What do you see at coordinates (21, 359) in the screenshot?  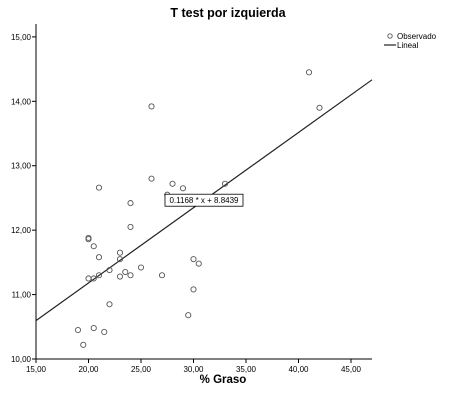 I see `y-tick-label: 10,00` at bounding box center [21, 359].